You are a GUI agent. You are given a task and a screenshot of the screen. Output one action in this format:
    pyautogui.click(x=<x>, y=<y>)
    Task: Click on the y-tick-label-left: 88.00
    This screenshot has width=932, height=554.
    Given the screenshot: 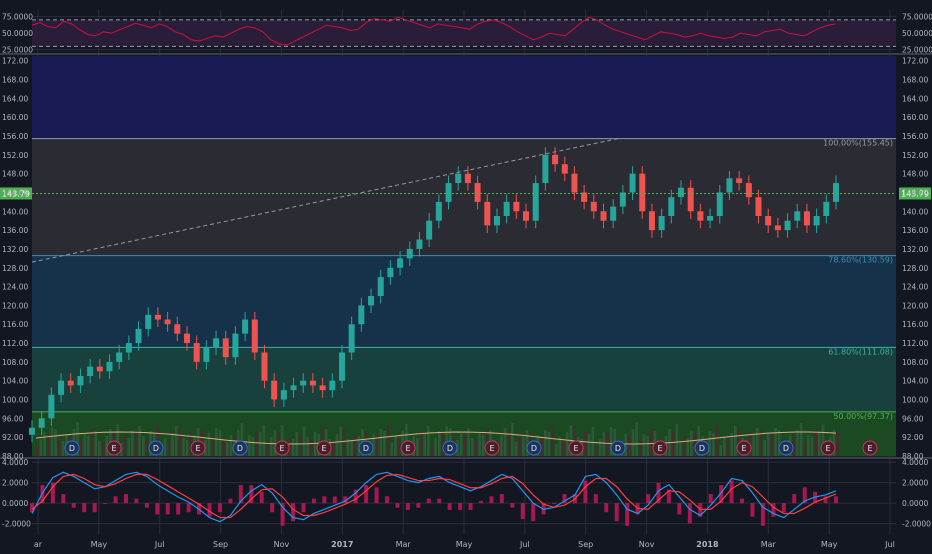 What is the action you would take?
    pyautogui.click(x=13, y=456)
    